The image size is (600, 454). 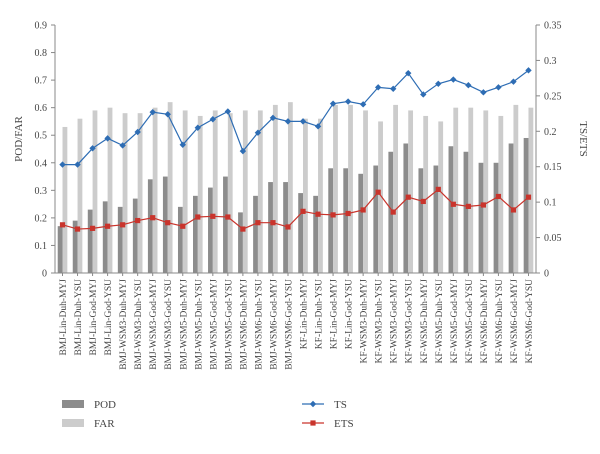 What do you see at coordinates (583, 138) in the screenshot?
I see `y2-axis-label: TS/ETS` at bounding box center [583, 138].